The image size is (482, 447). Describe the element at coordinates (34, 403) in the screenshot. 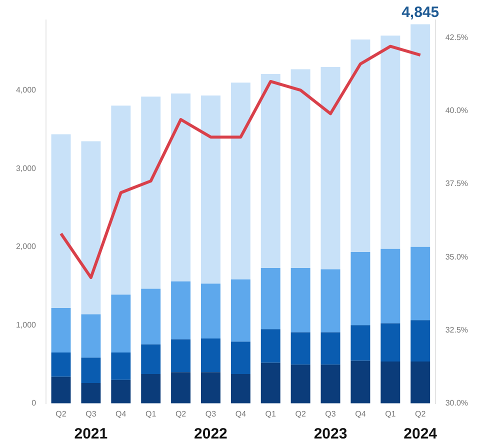

I see `y-tick-label: 0` at that location.